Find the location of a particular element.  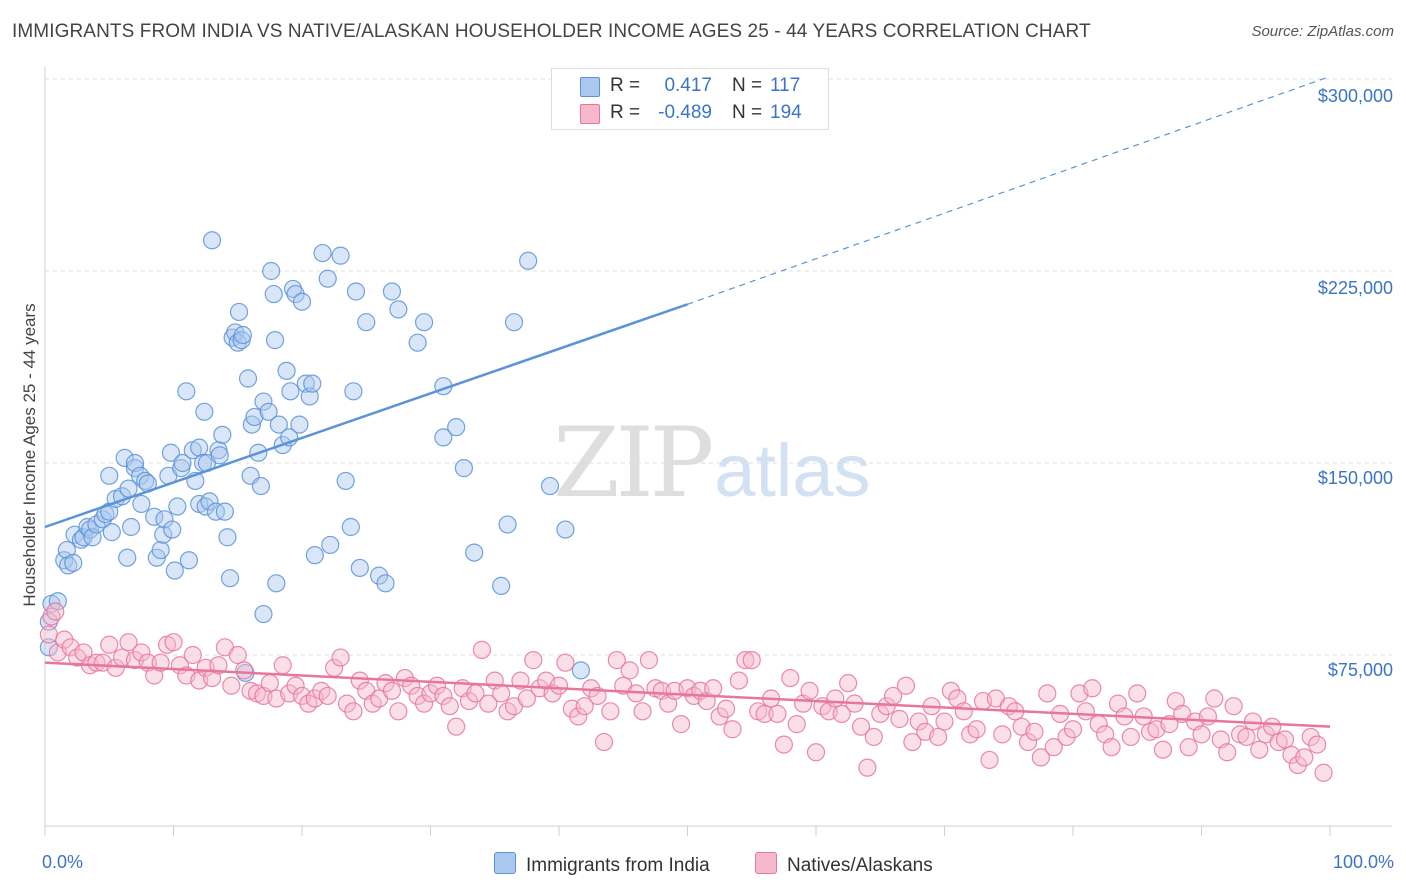

source-label: Source: ZipAtlas.com is located at coordinates (1322, 31).